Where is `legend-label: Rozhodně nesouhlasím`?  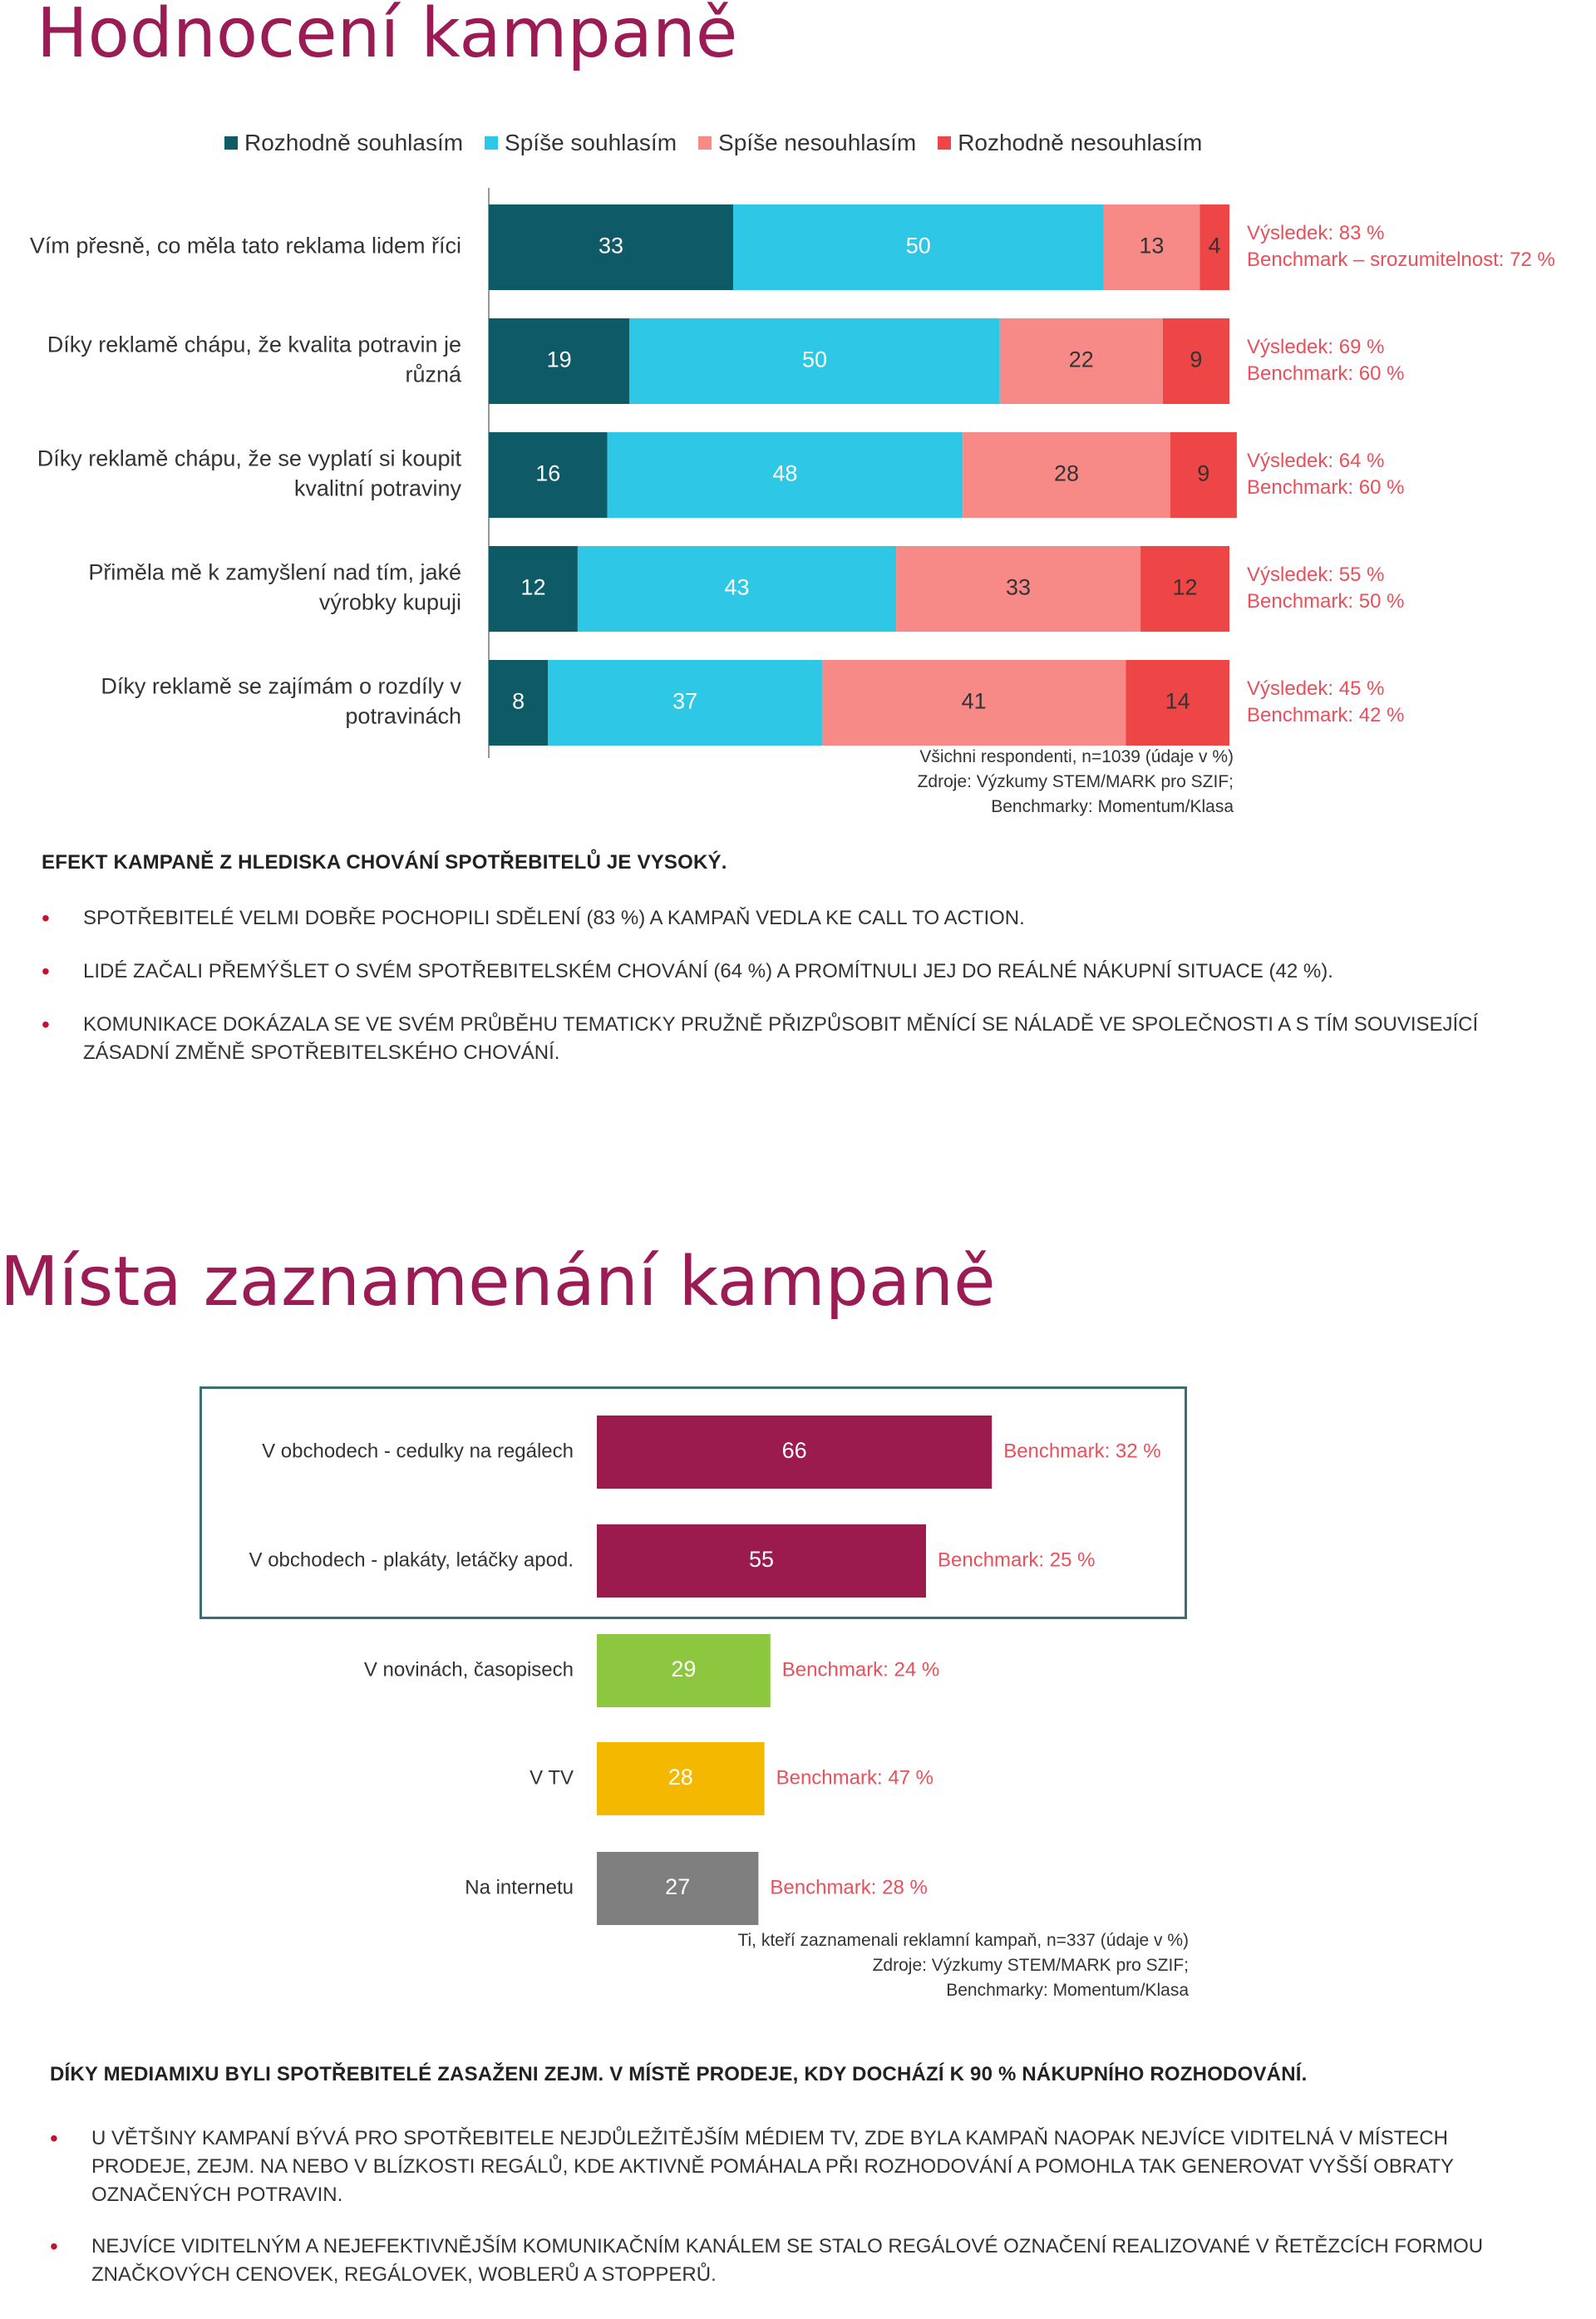 legend-label: Rozhodně nesouhlasím is located at coordinates (1080, 142).